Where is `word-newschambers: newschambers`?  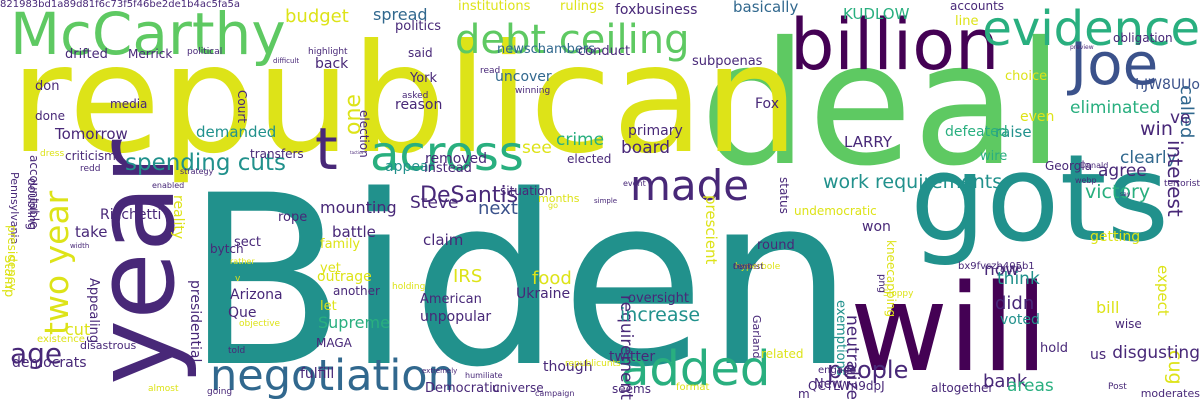
word-newschambers: newschambers is located at coordinates (546, 49).